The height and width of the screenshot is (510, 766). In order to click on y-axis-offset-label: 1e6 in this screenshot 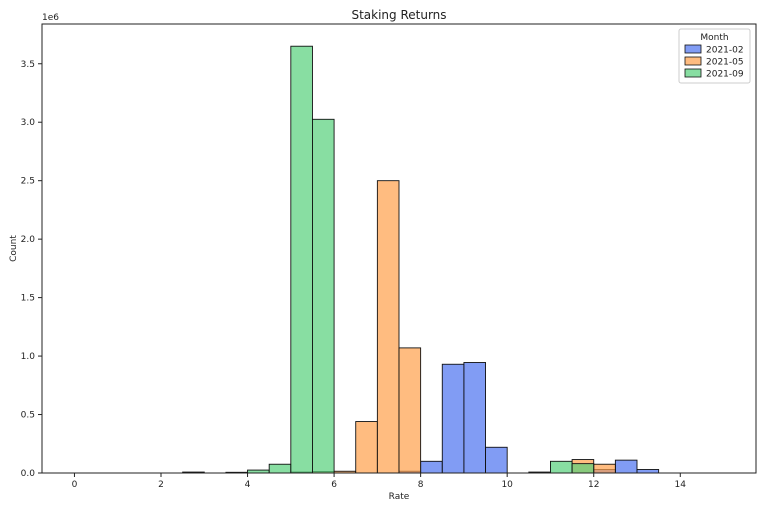, I will do `click(50, 18)`.